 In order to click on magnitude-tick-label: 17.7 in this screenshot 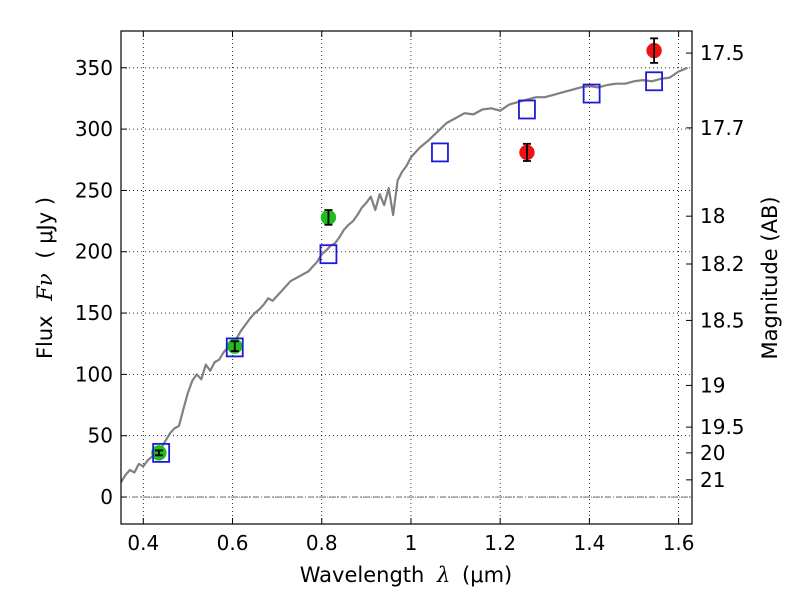, I will do `click(722, 128)`.